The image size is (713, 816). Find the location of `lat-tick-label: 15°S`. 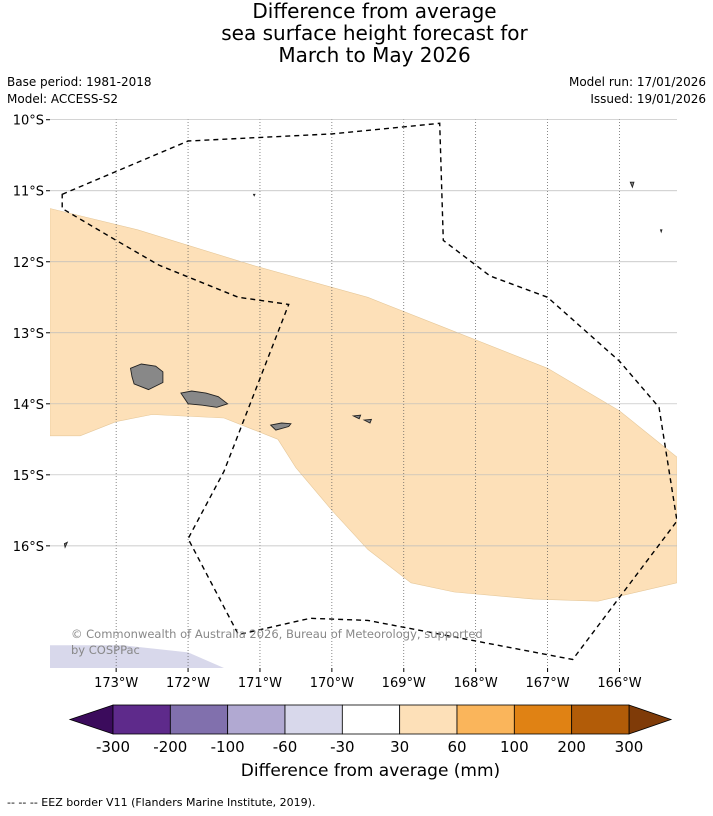

lat-tick-label: 15°S is located at coordinates (28, 476).